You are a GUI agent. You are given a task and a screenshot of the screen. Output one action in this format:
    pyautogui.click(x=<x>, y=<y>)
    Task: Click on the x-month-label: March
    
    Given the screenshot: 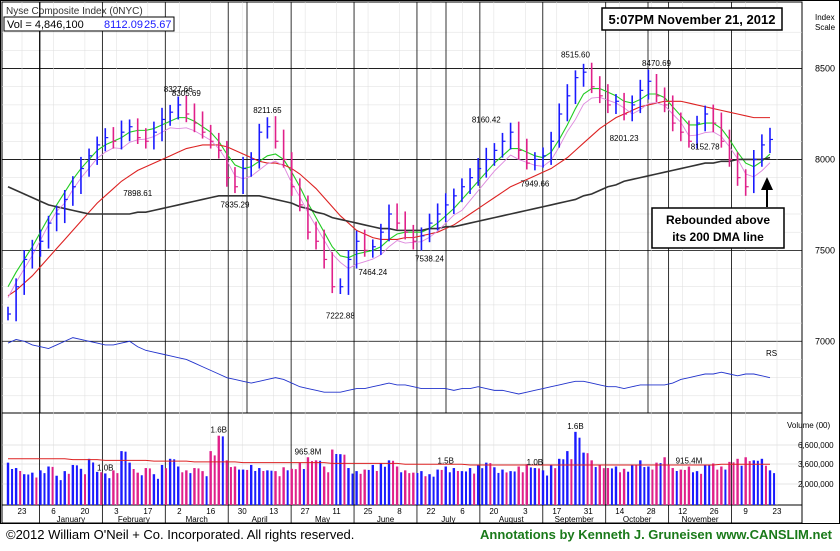 What is the action you would take?
    pyautogui.click(x=197, y=519)
    